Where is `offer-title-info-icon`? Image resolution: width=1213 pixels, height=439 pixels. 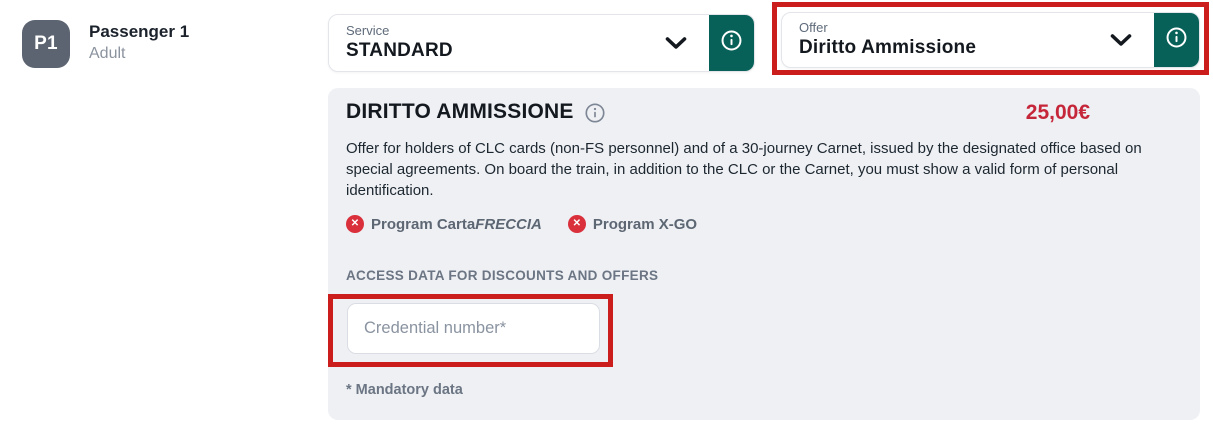
offer-title-info-icon is located at coordinates (595, 113).